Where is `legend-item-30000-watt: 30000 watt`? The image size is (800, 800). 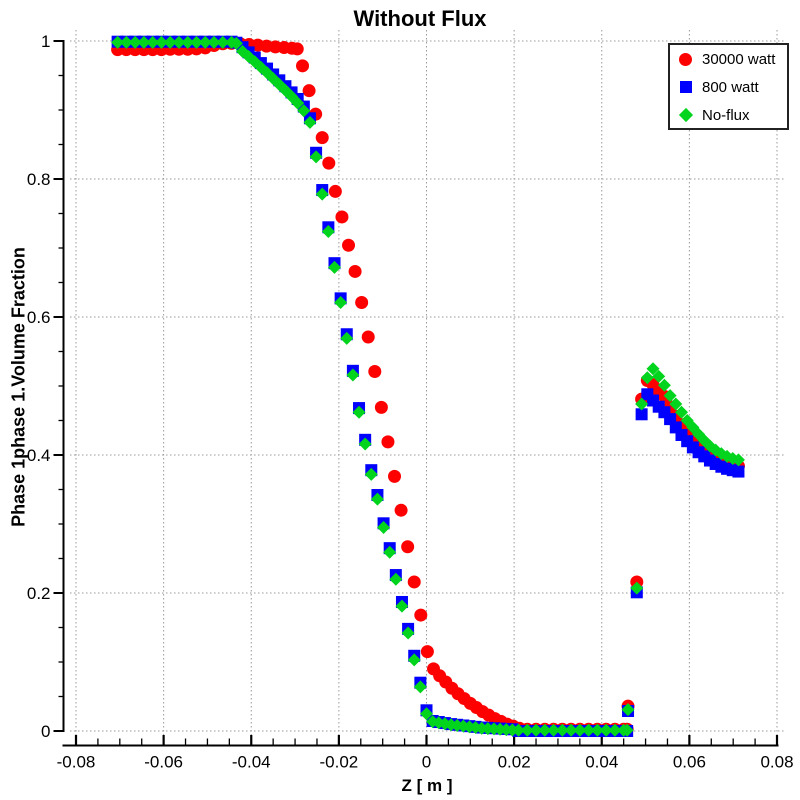
legend-item-30000-watt: 30000 watt is located at coordinates (728, 59).